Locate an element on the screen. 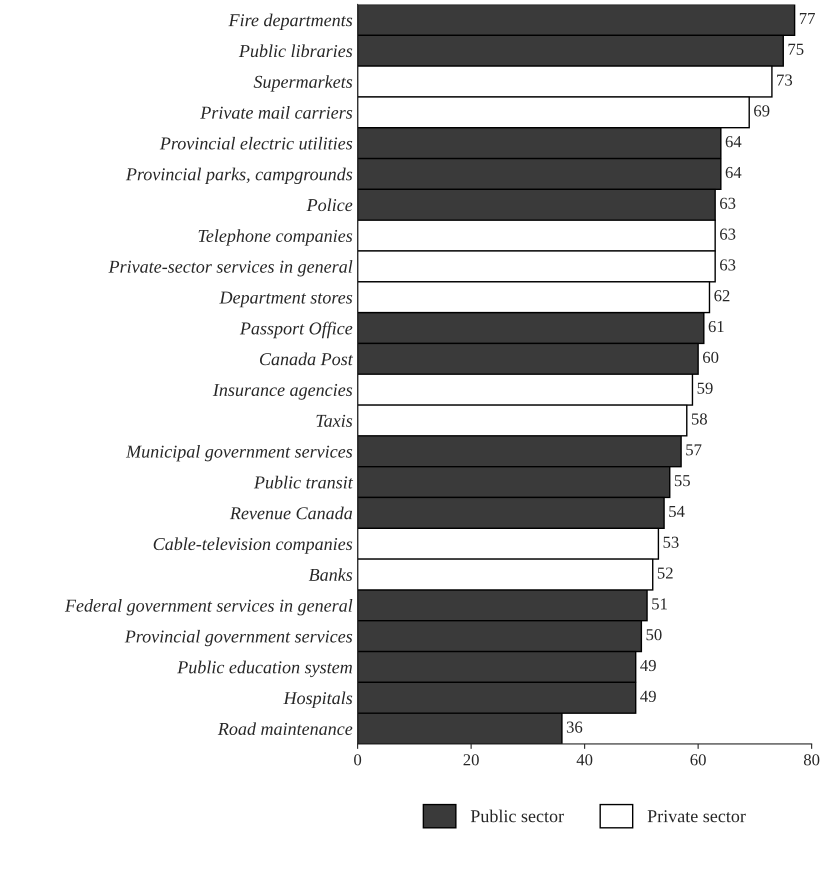  y-tick-label: Provincial parks, campgrounds is located at coordinates (239, 176).